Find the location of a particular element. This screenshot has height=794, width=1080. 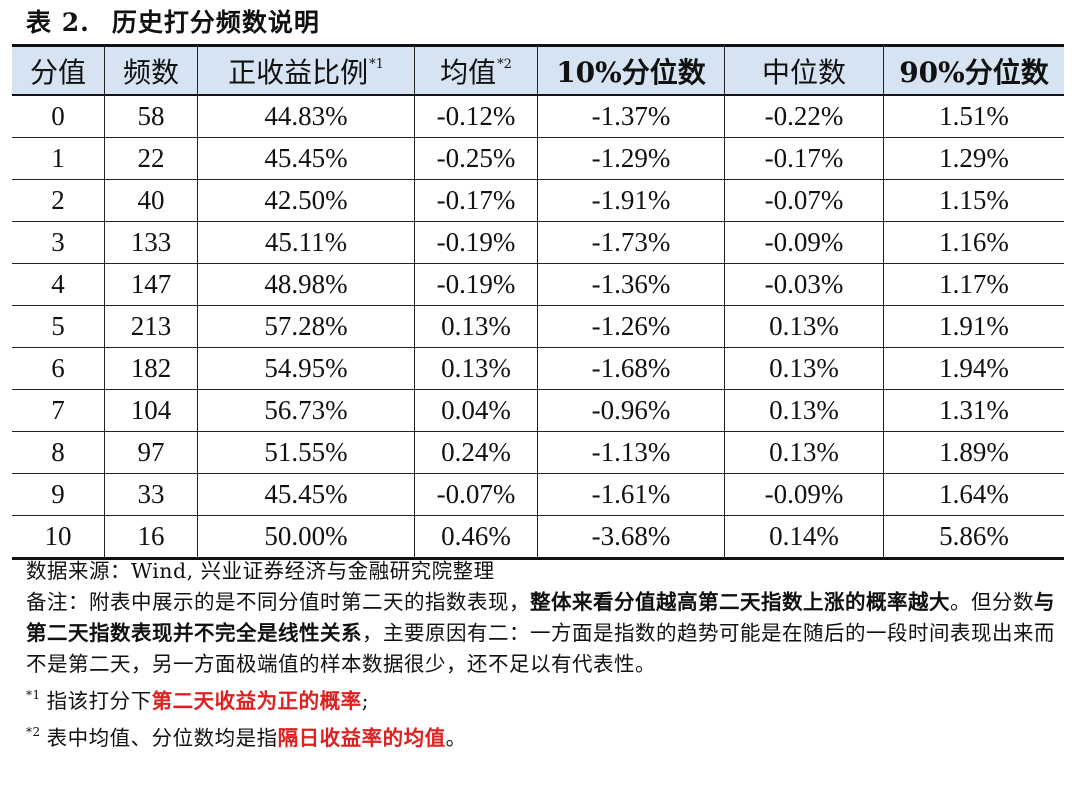

cell-p10: -1.61% is located at coordinates (631, 494).